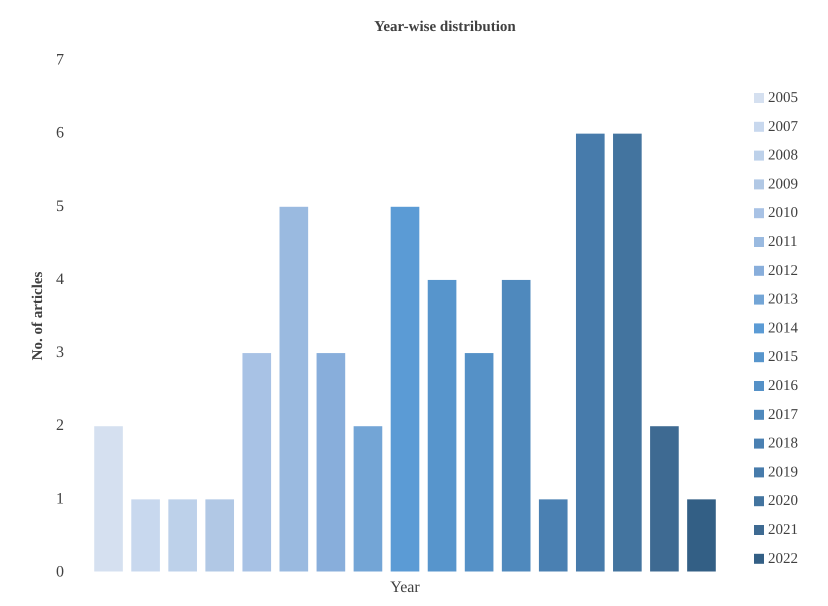  I want to click on legend-label: 2012, so click(783, 270).